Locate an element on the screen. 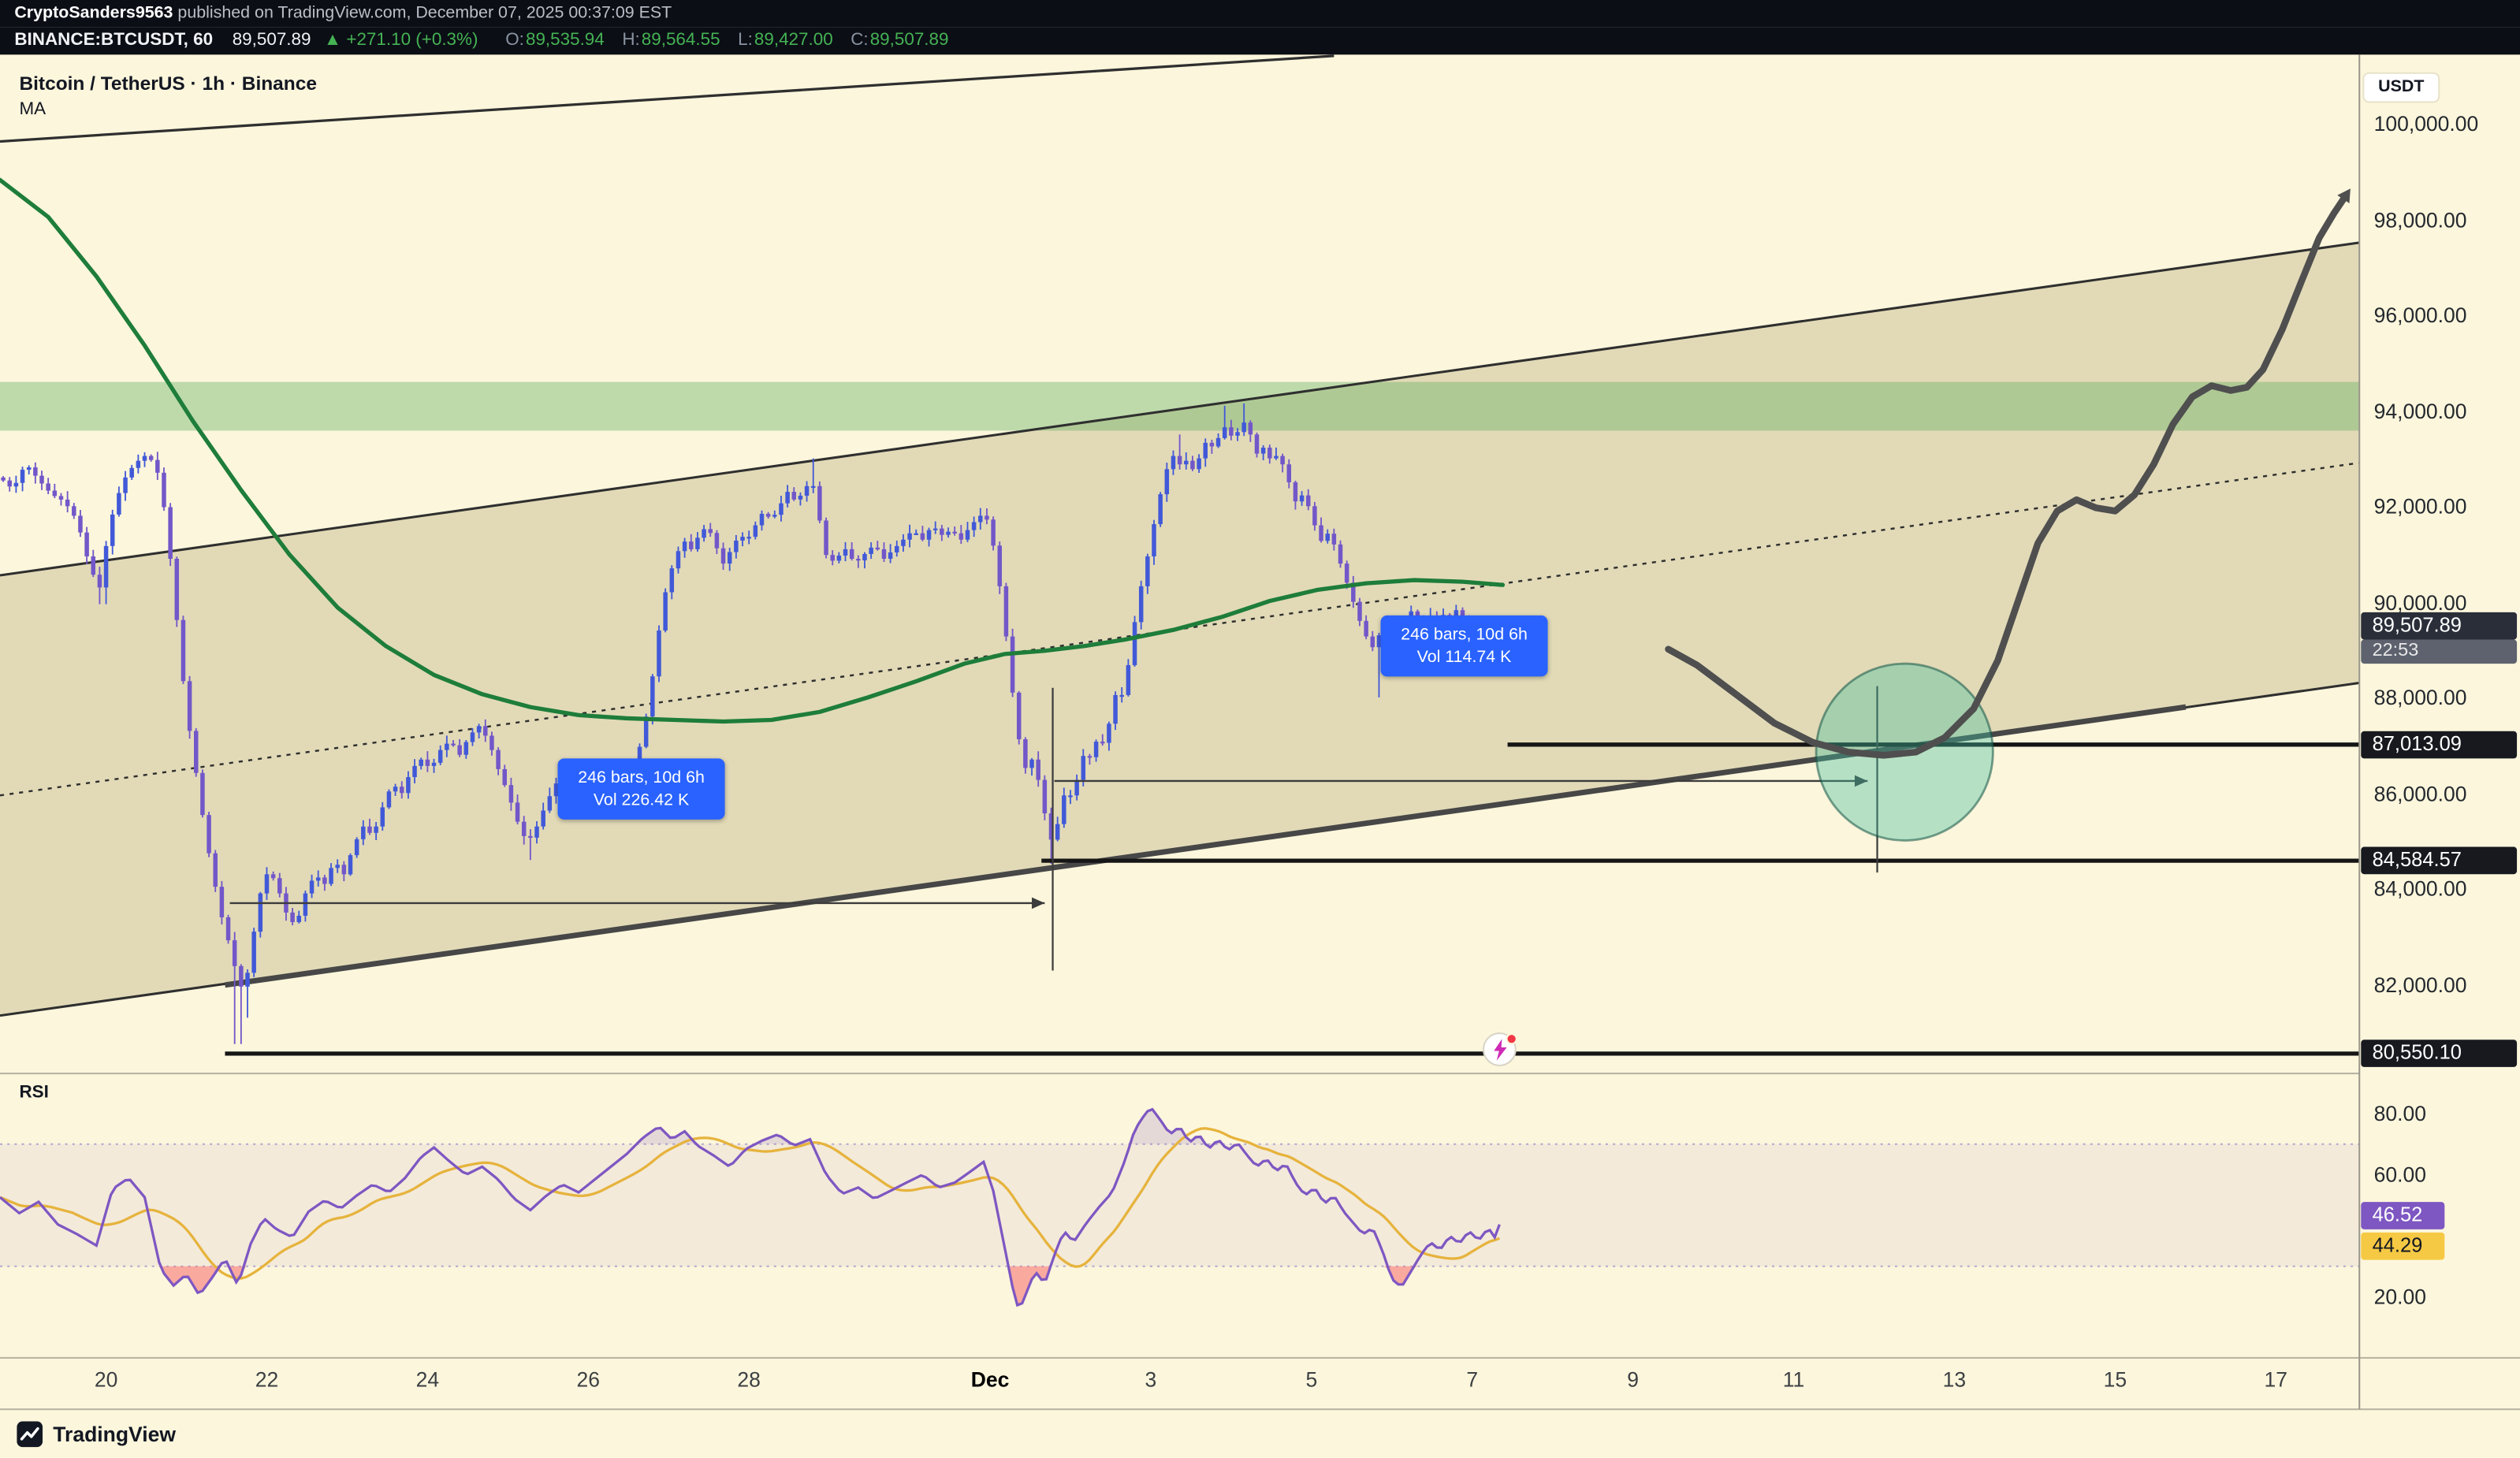 This screenshot has height=1458, width=2520. time-axis-label: 26 is located at coordinates (588, 1379).